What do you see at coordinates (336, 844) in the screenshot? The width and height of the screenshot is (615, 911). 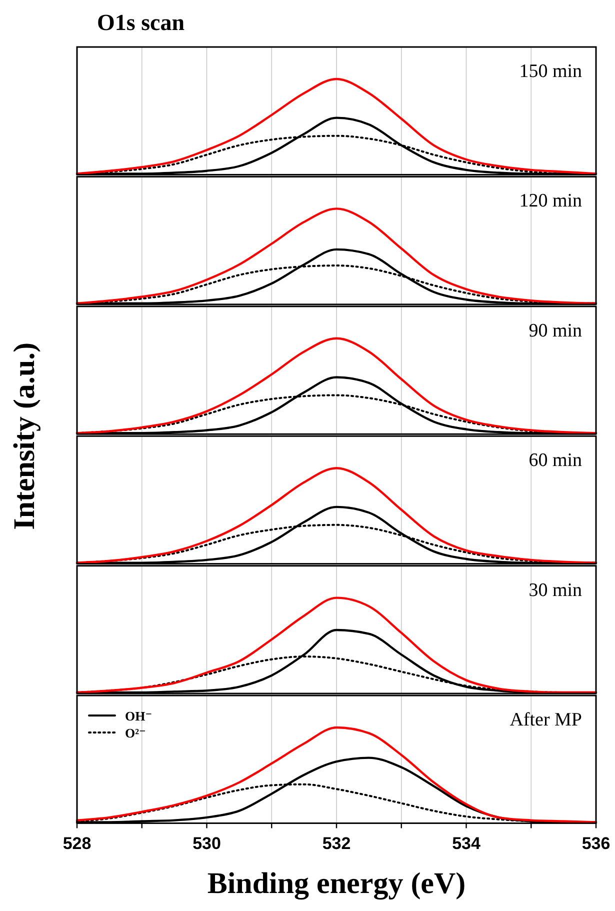 I see `x-tick-label: 532` at bounding box center [336, 844].